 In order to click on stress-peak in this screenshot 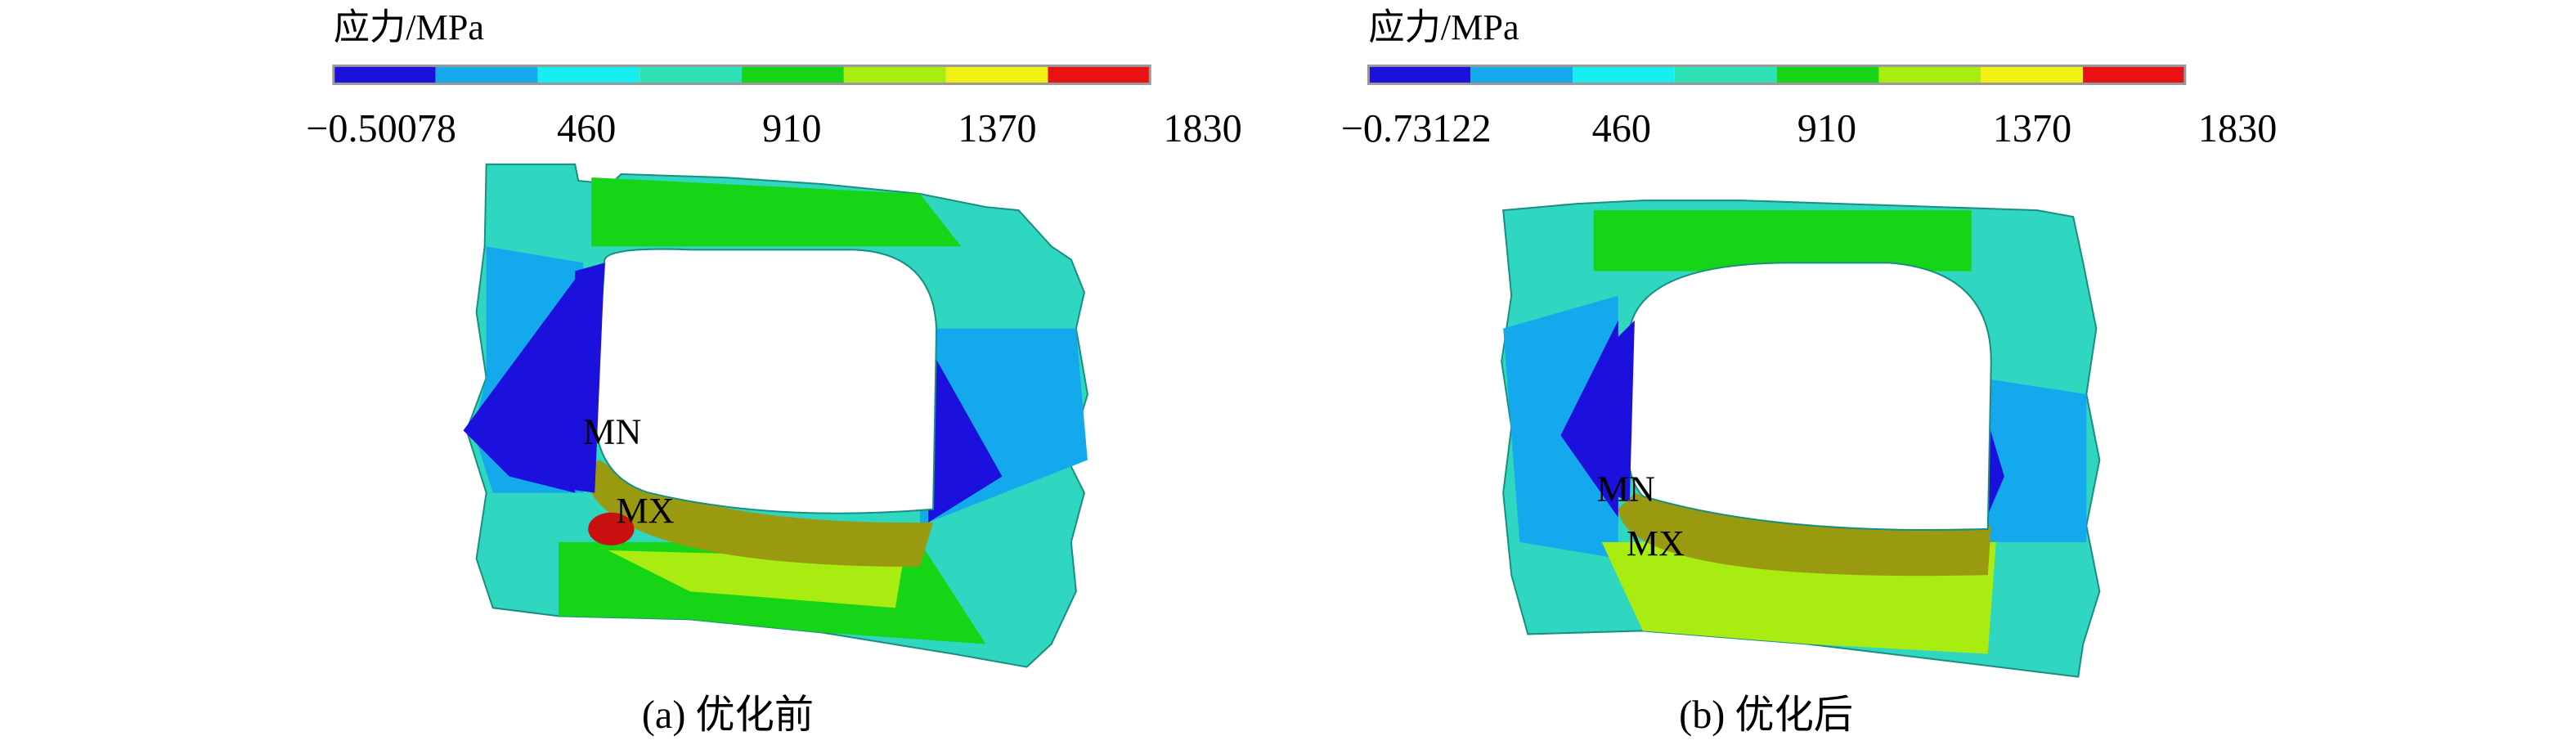, I will do `click(611, 528)`.